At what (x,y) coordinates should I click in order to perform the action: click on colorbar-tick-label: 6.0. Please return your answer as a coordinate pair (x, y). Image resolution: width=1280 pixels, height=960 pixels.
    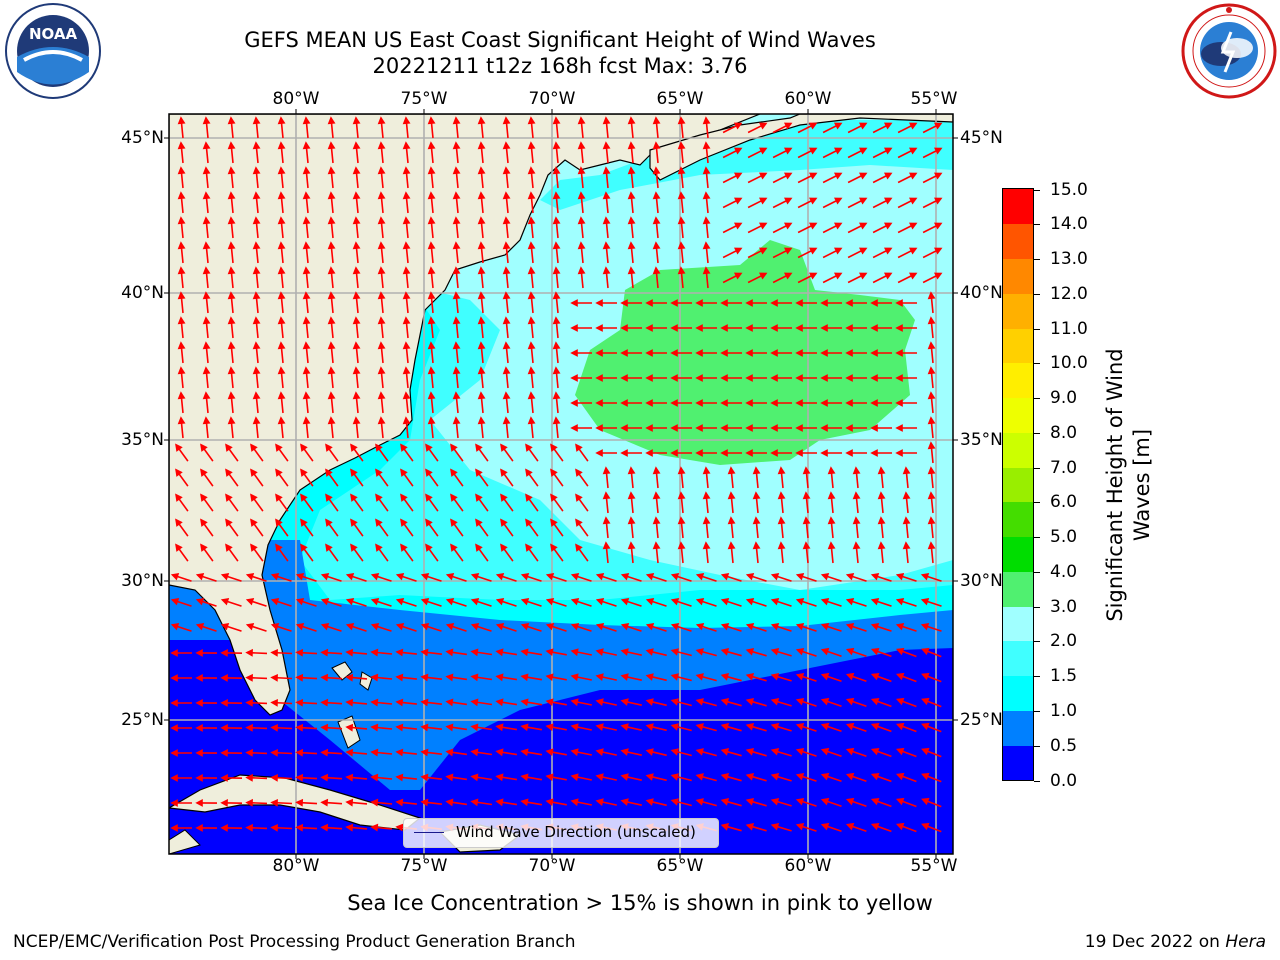
    Looking at the image, I should click on (1064, 502).